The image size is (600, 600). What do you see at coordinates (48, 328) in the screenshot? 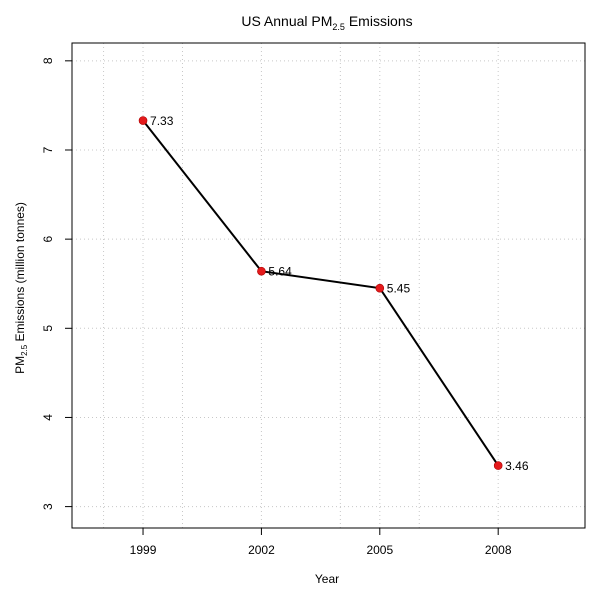
I see `y-tick-label: 5` at bounding box center [48, 328].